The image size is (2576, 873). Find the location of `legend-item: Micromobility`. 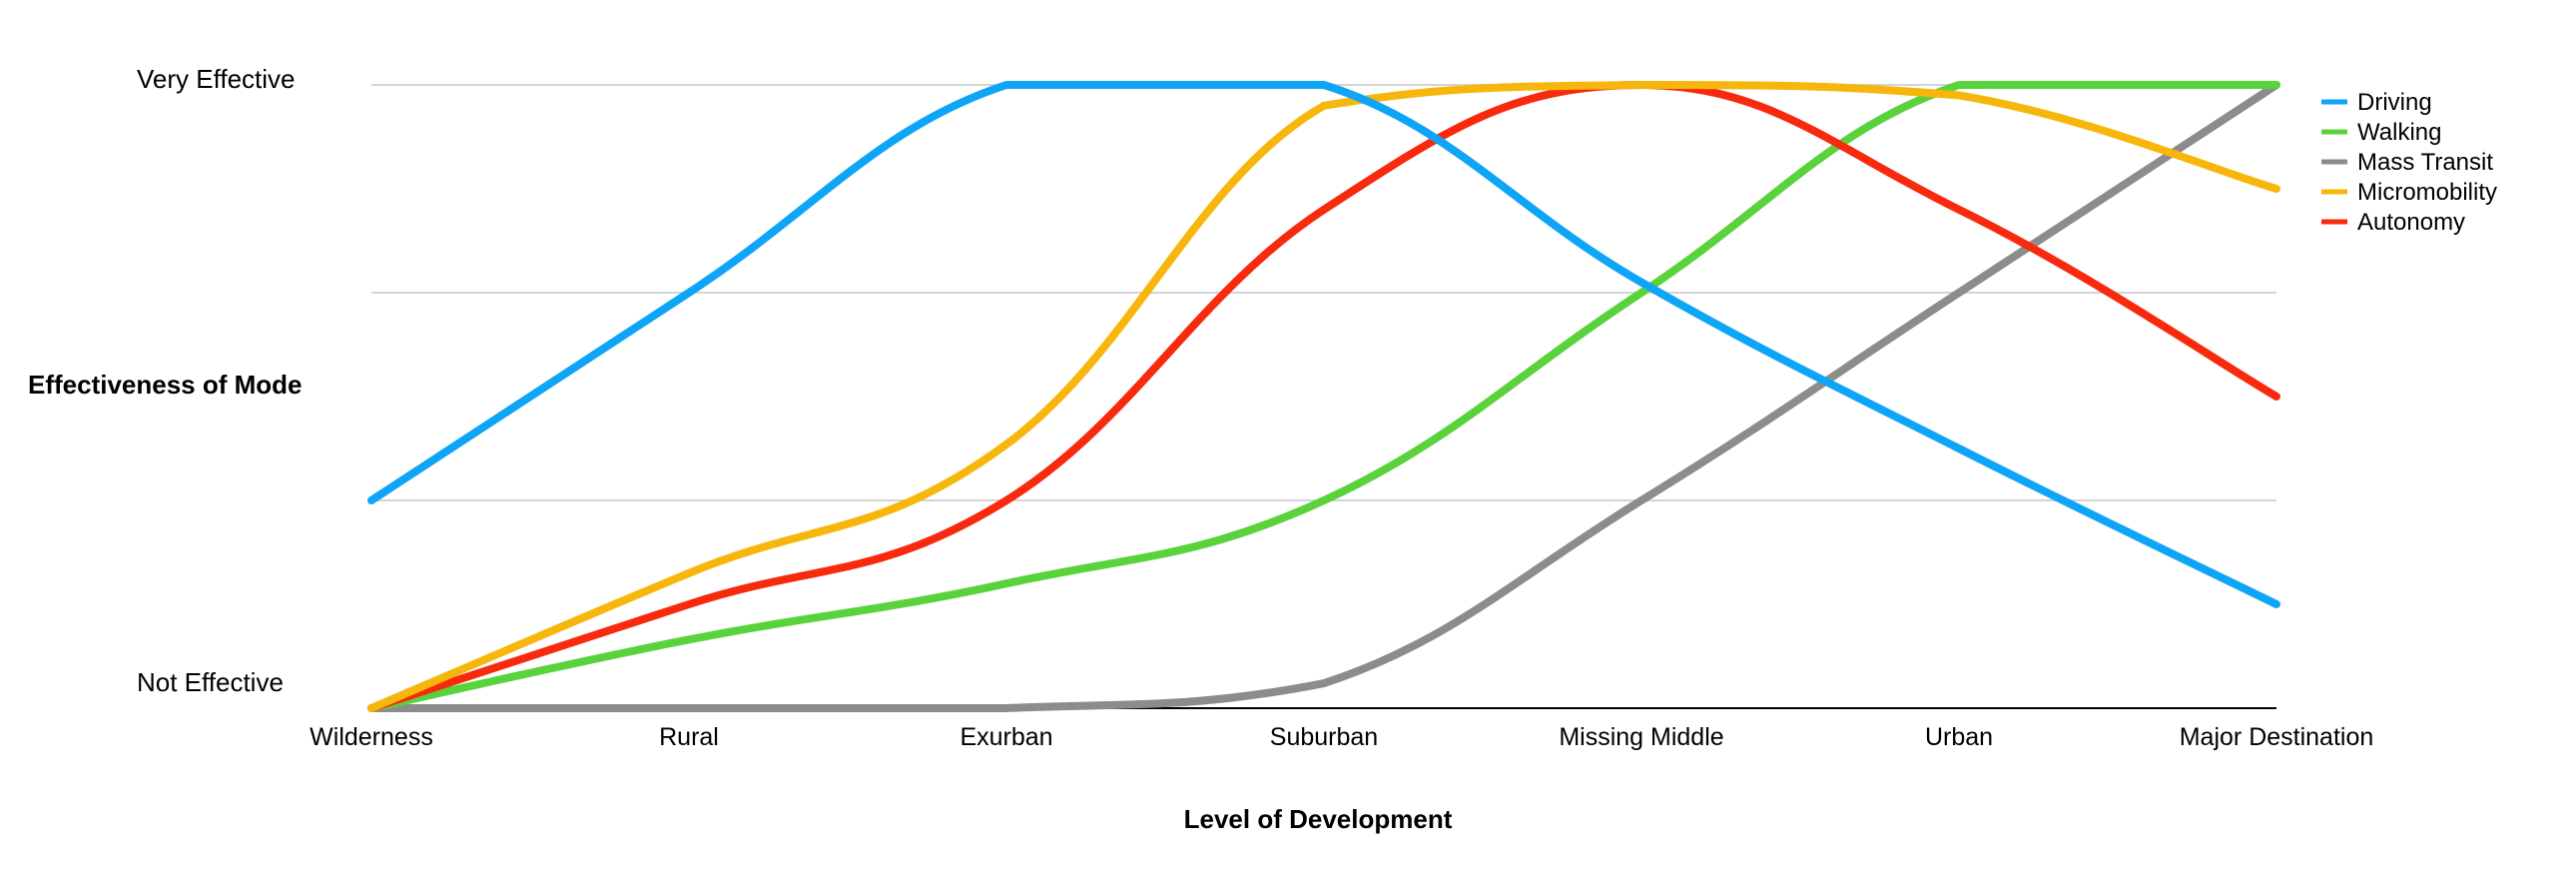

legend-item: Micromobility is located at coordinates (2409, 192).